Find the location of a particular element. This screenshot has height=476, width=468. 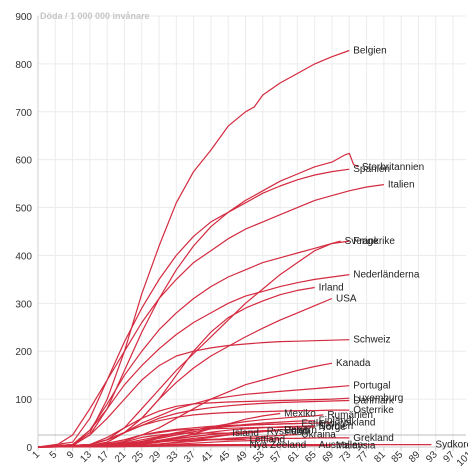

y-tick-label: 500 is located at coordinates (23, 209).